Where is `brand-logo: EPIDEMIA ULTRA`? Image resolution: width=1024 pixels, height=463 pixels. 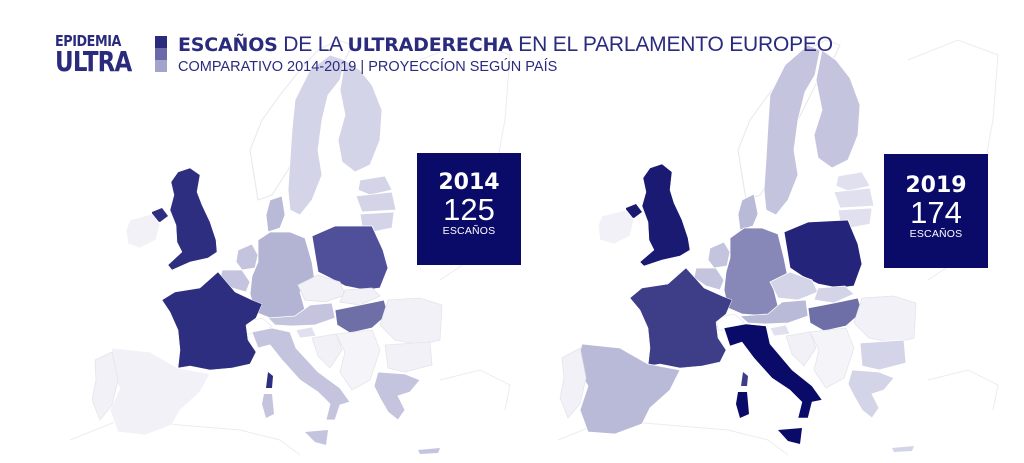
brand-logo: EPIDEMIA ULTRA is located at coordinates (98, 55).